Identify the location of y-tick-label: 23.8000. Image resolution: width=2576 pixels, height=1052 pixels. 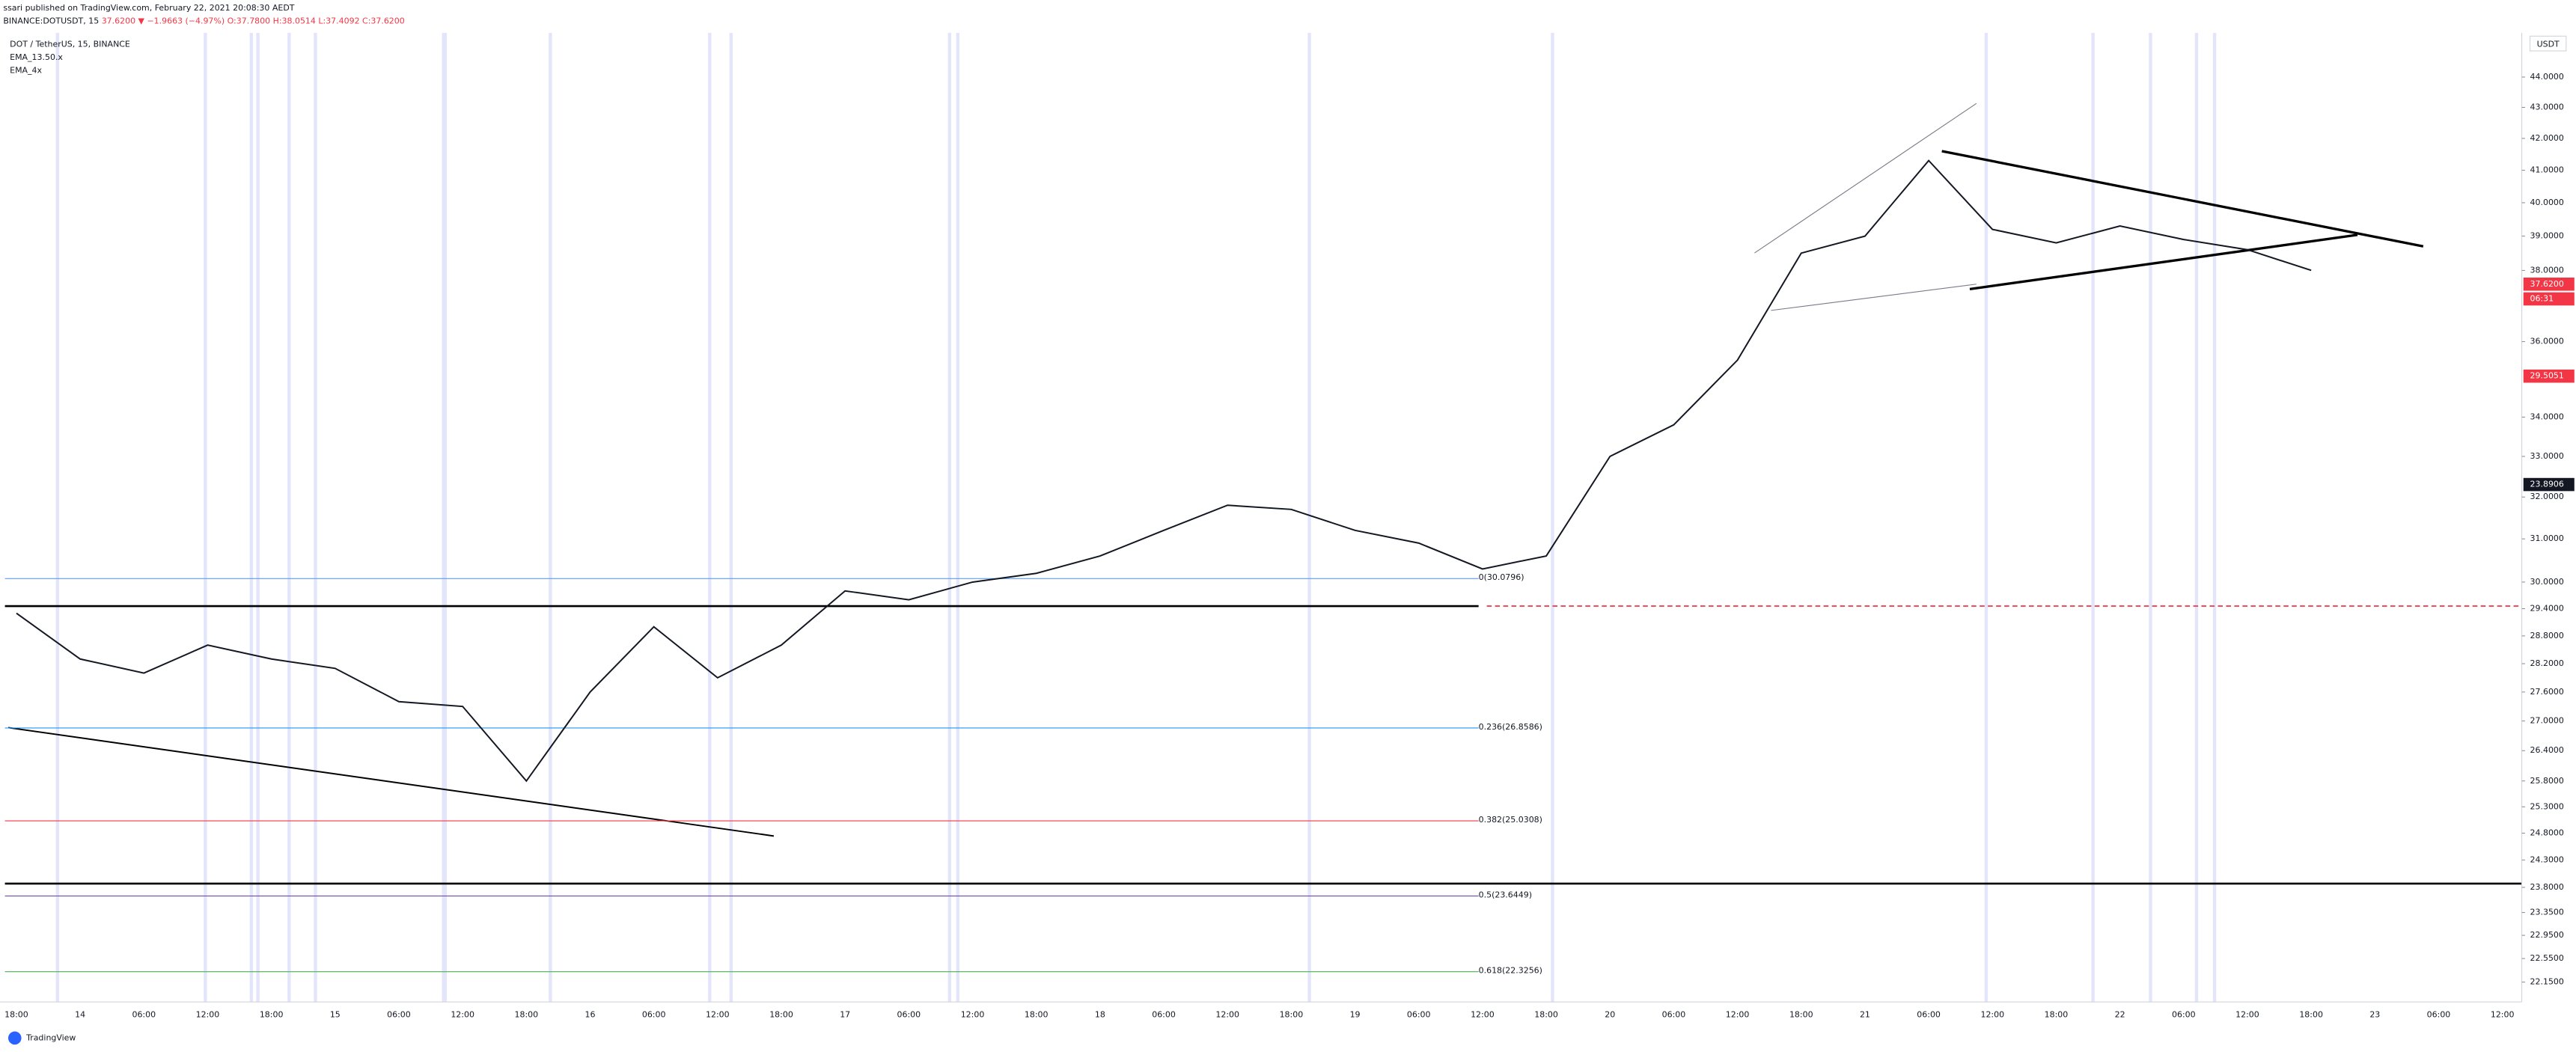
(2547, 887).